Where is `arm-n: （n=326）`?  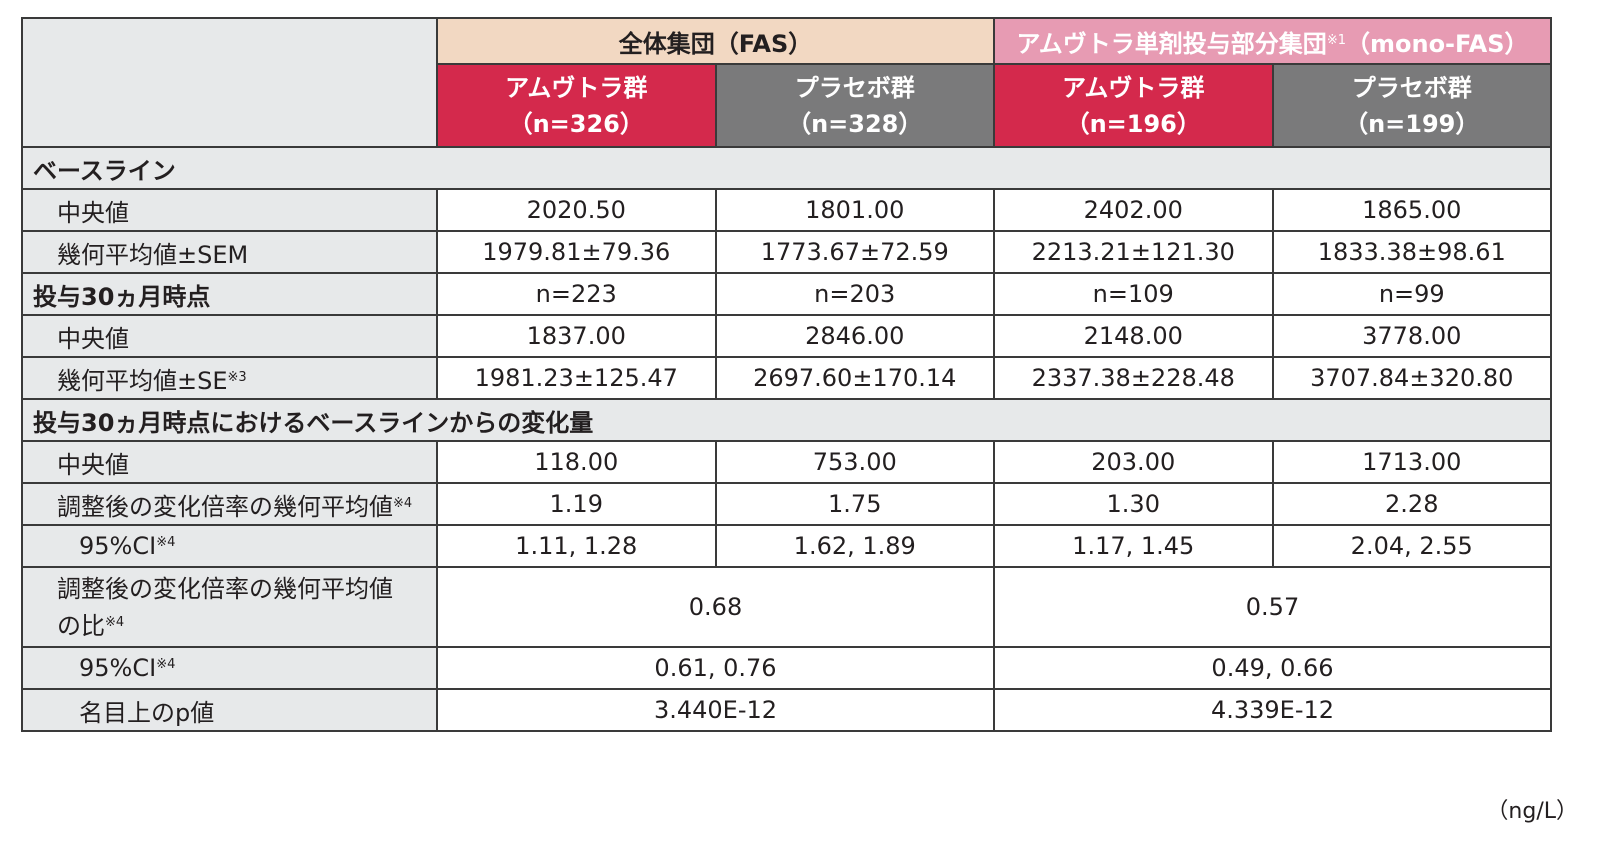
arm-n: （n=326） is located at coordinates (576, 123).